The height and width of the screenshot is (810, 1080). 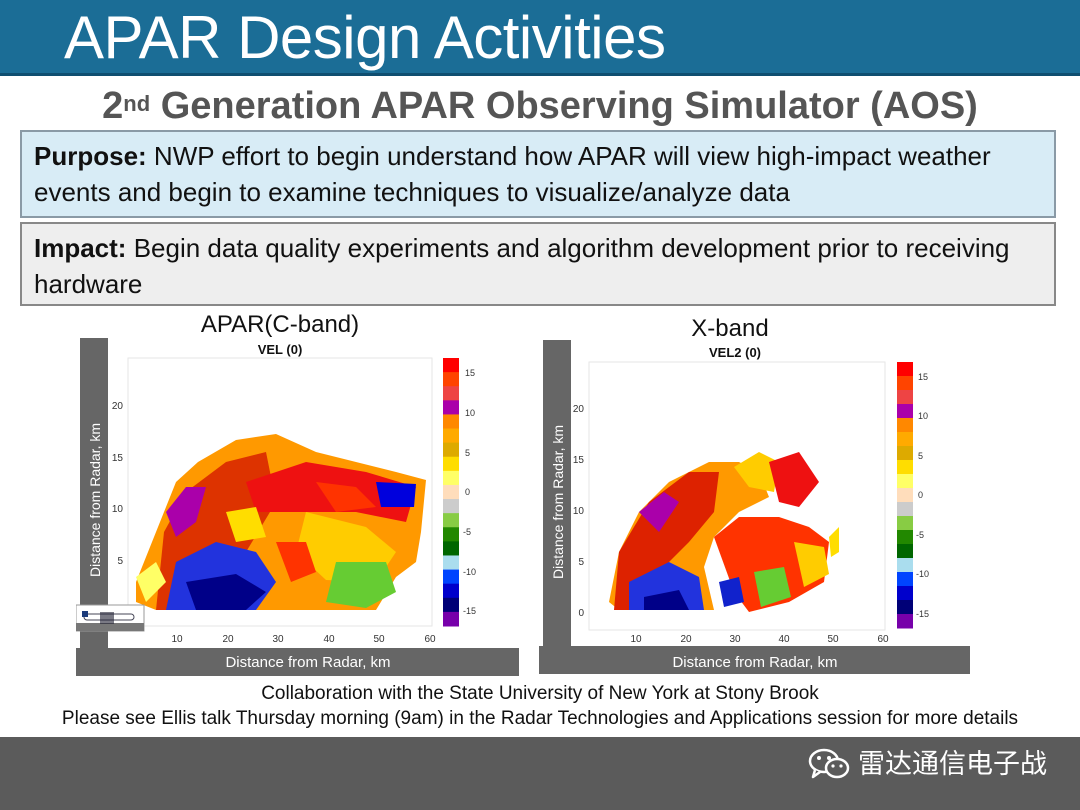 I want to click on colorbar-tick-label: 15, so click(x=470, y=373).